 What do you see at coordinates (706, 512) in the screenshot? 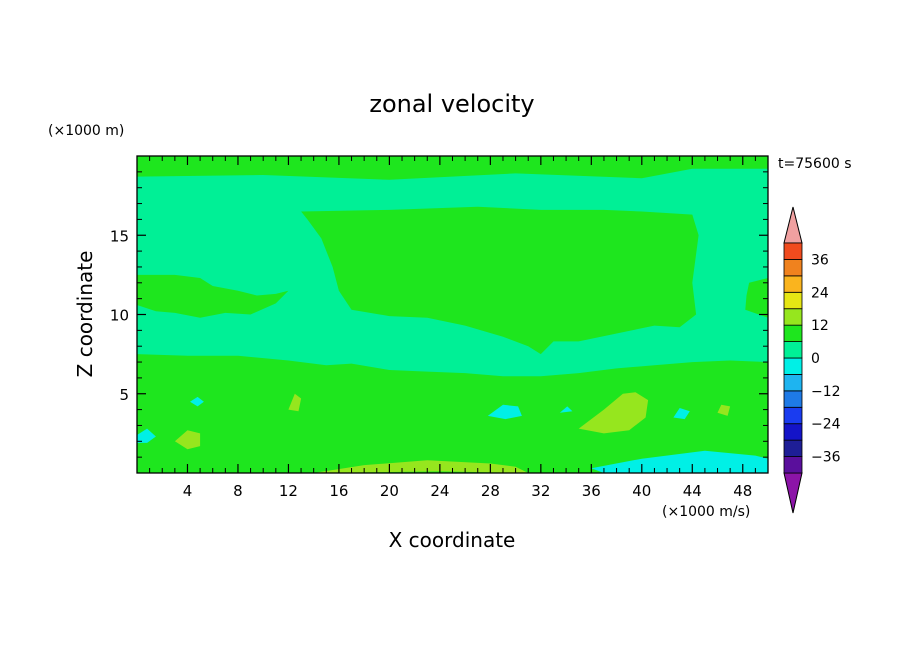
I see `x-unit-label: (×1000 m/s)` at bounding box center [706, 512].